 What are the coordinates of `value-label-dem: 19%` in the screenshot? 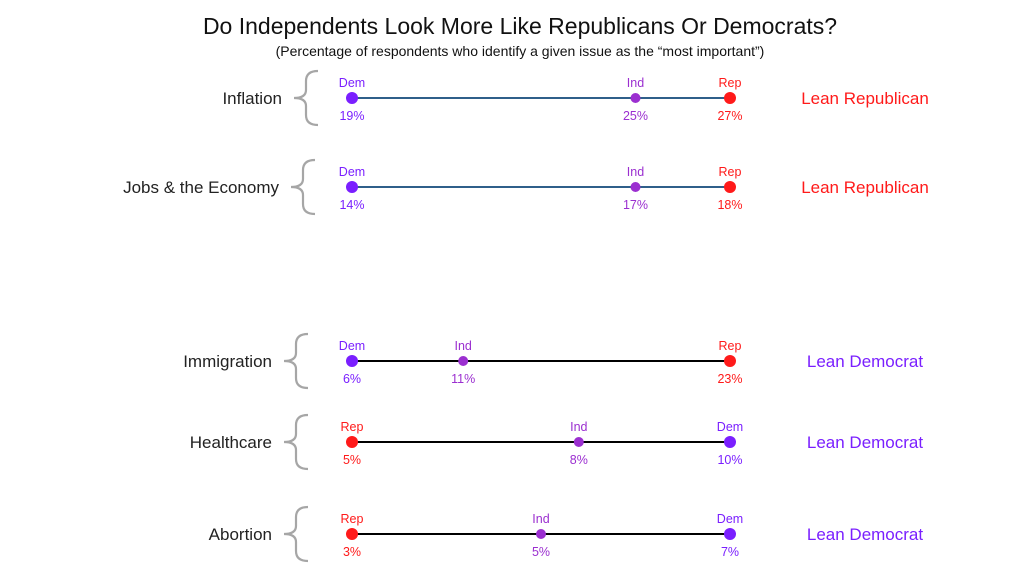 It's located at (351, 116).